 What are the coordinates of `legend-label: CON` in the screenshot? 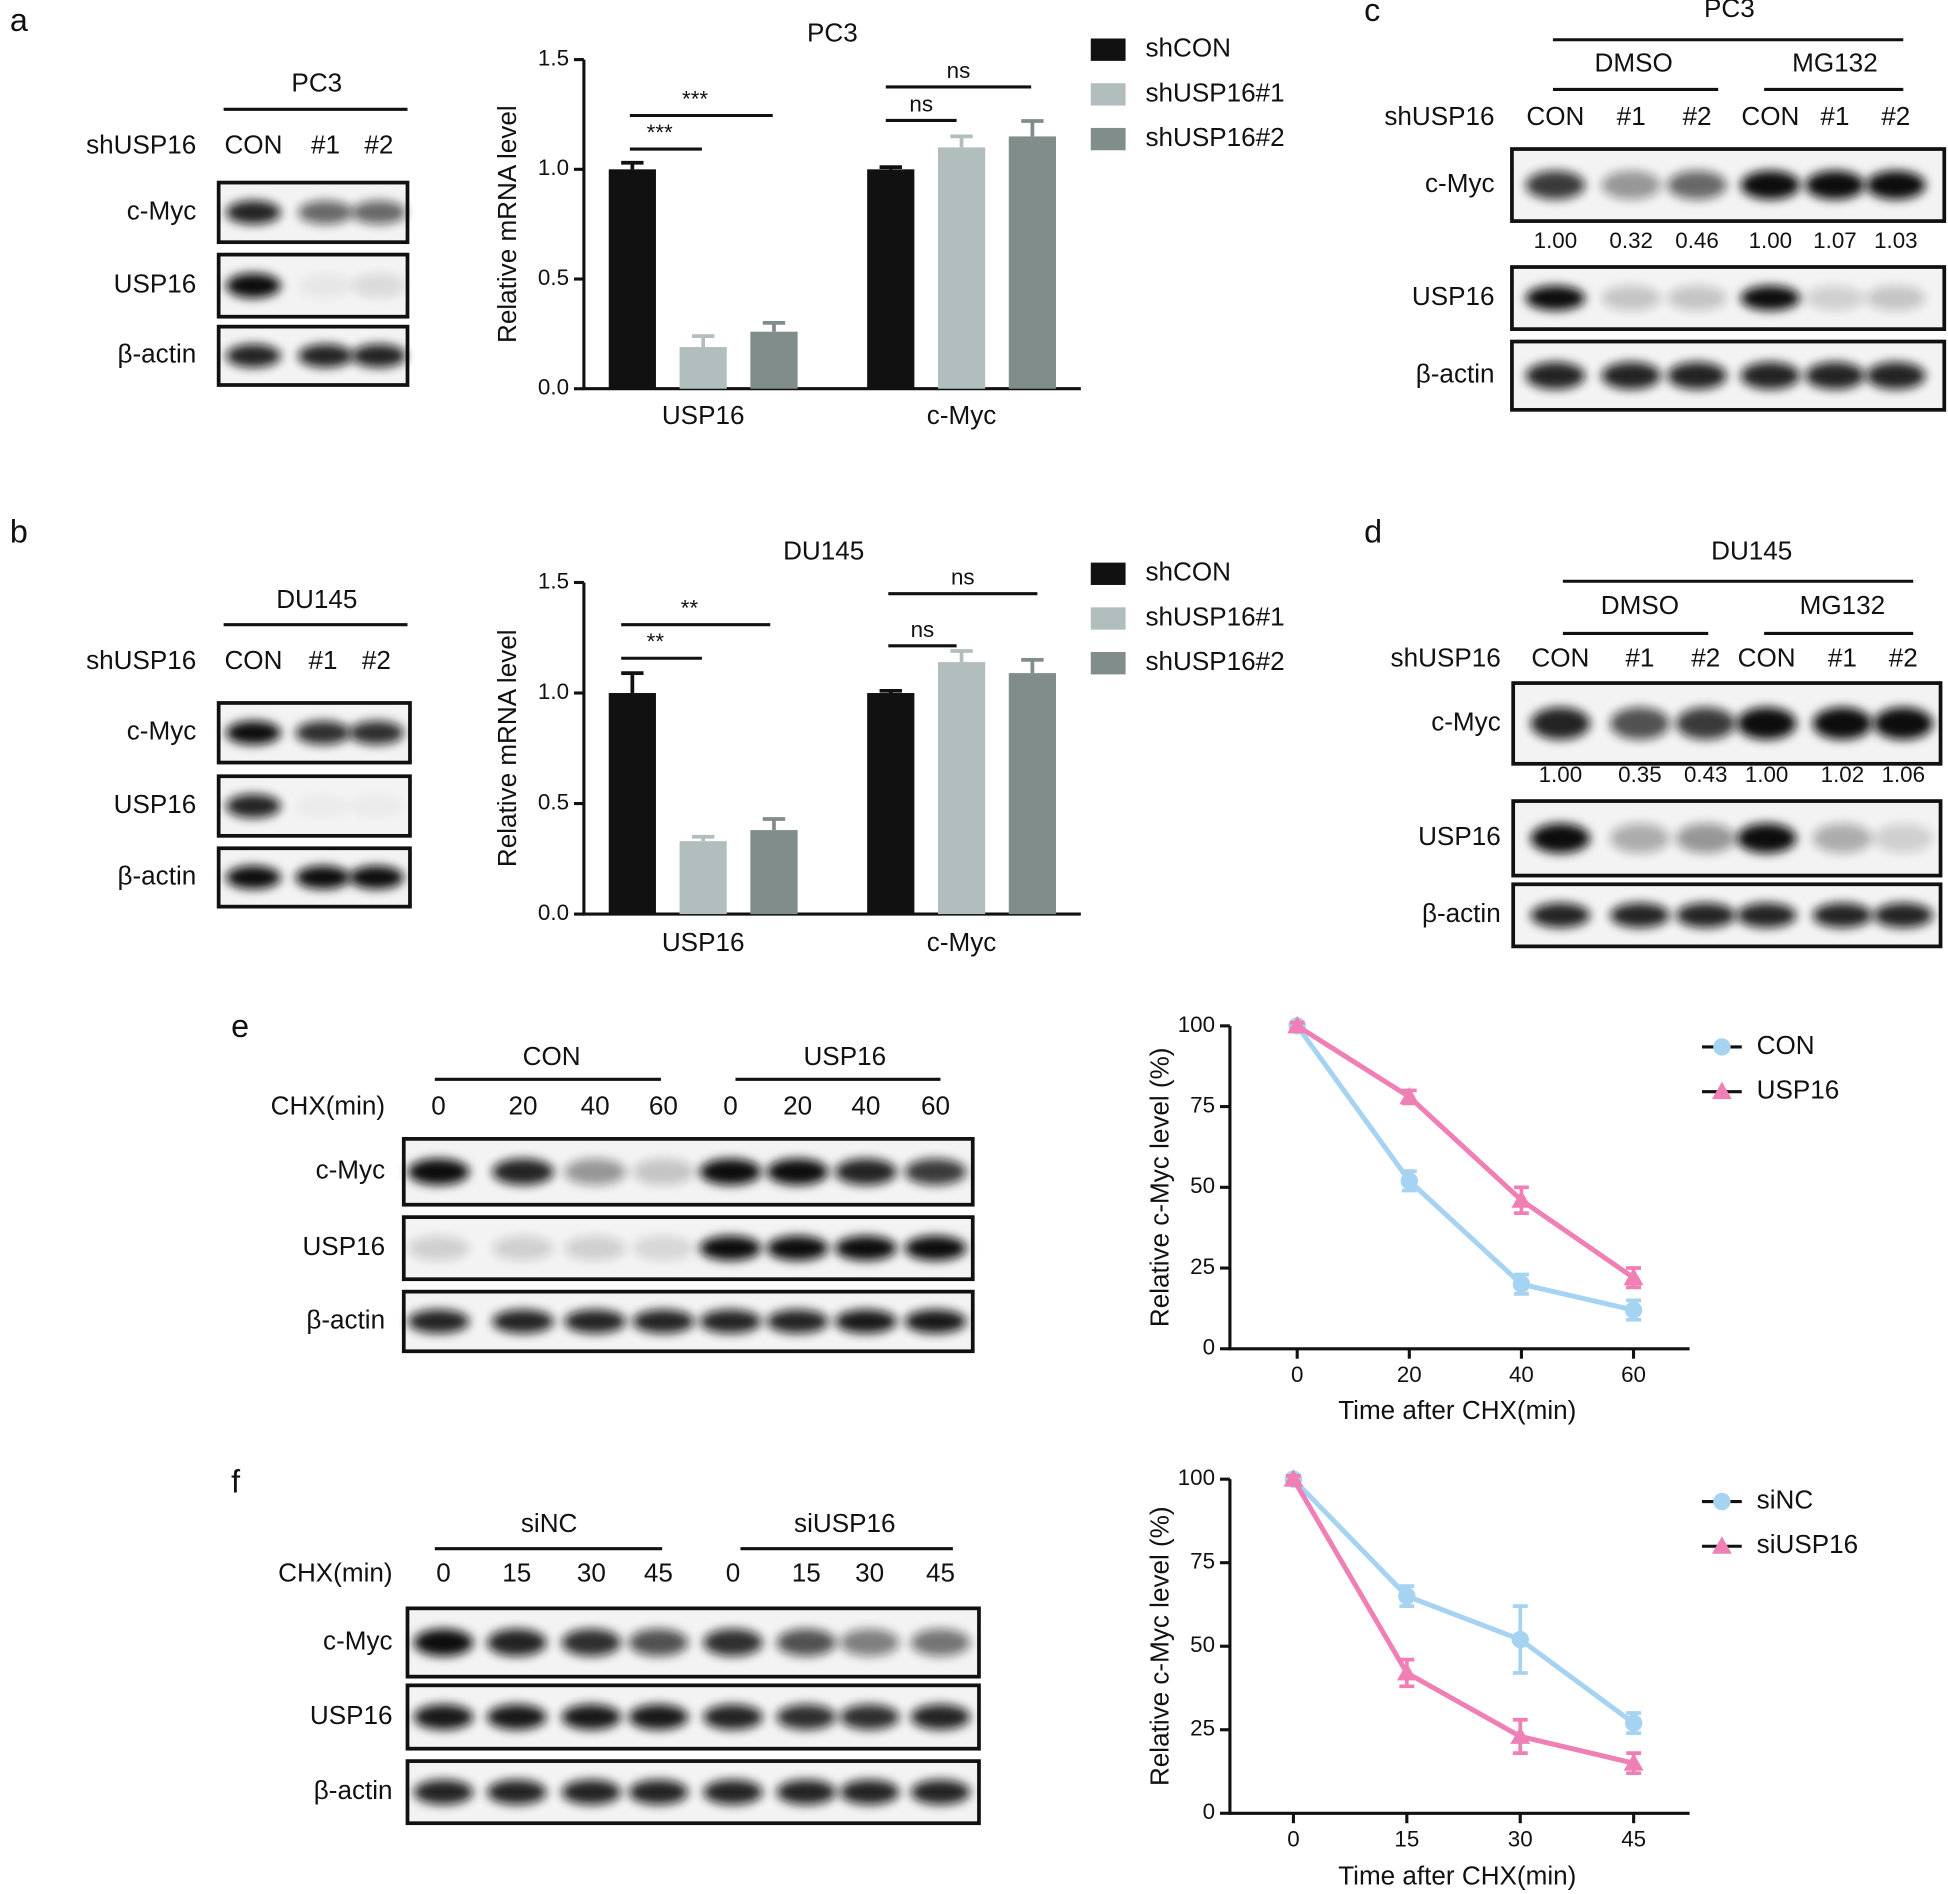 It's located at (1786, 1045).